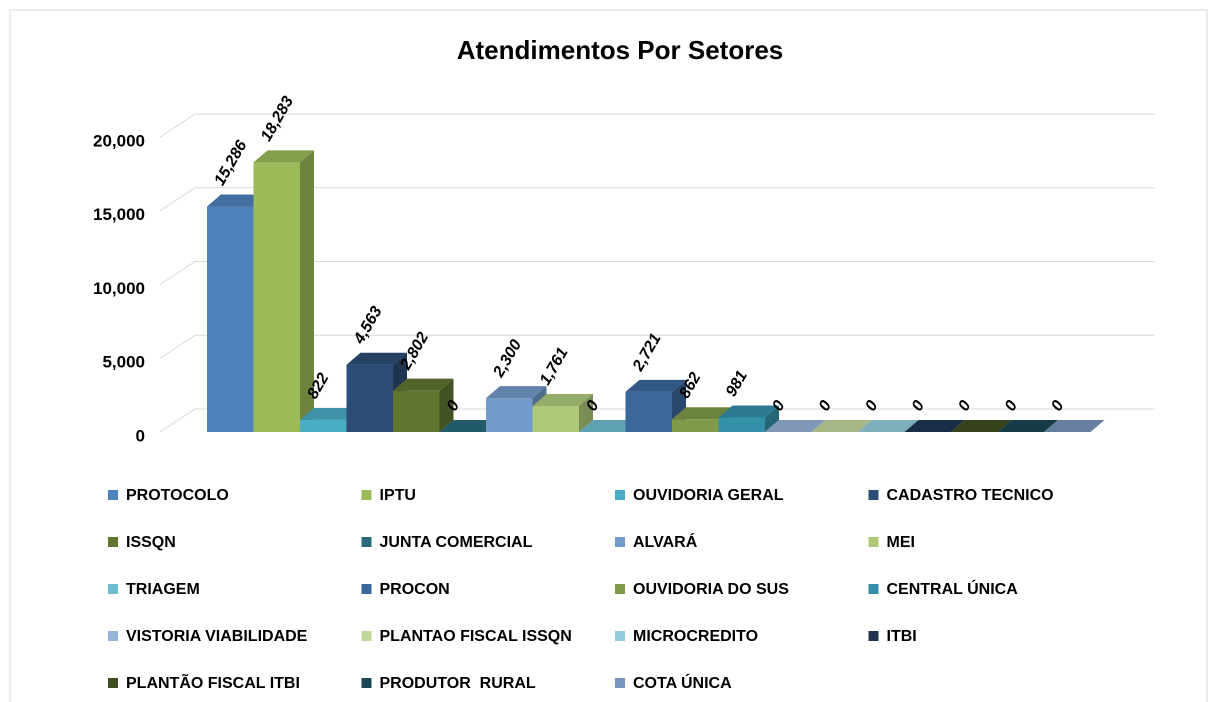 The height and width of the screenshot is (702, 1217). What do you see at coordinates (119, 288) in the screenshot?
I see `y-tick-label: 10,000` at bounding box center [119, 288].